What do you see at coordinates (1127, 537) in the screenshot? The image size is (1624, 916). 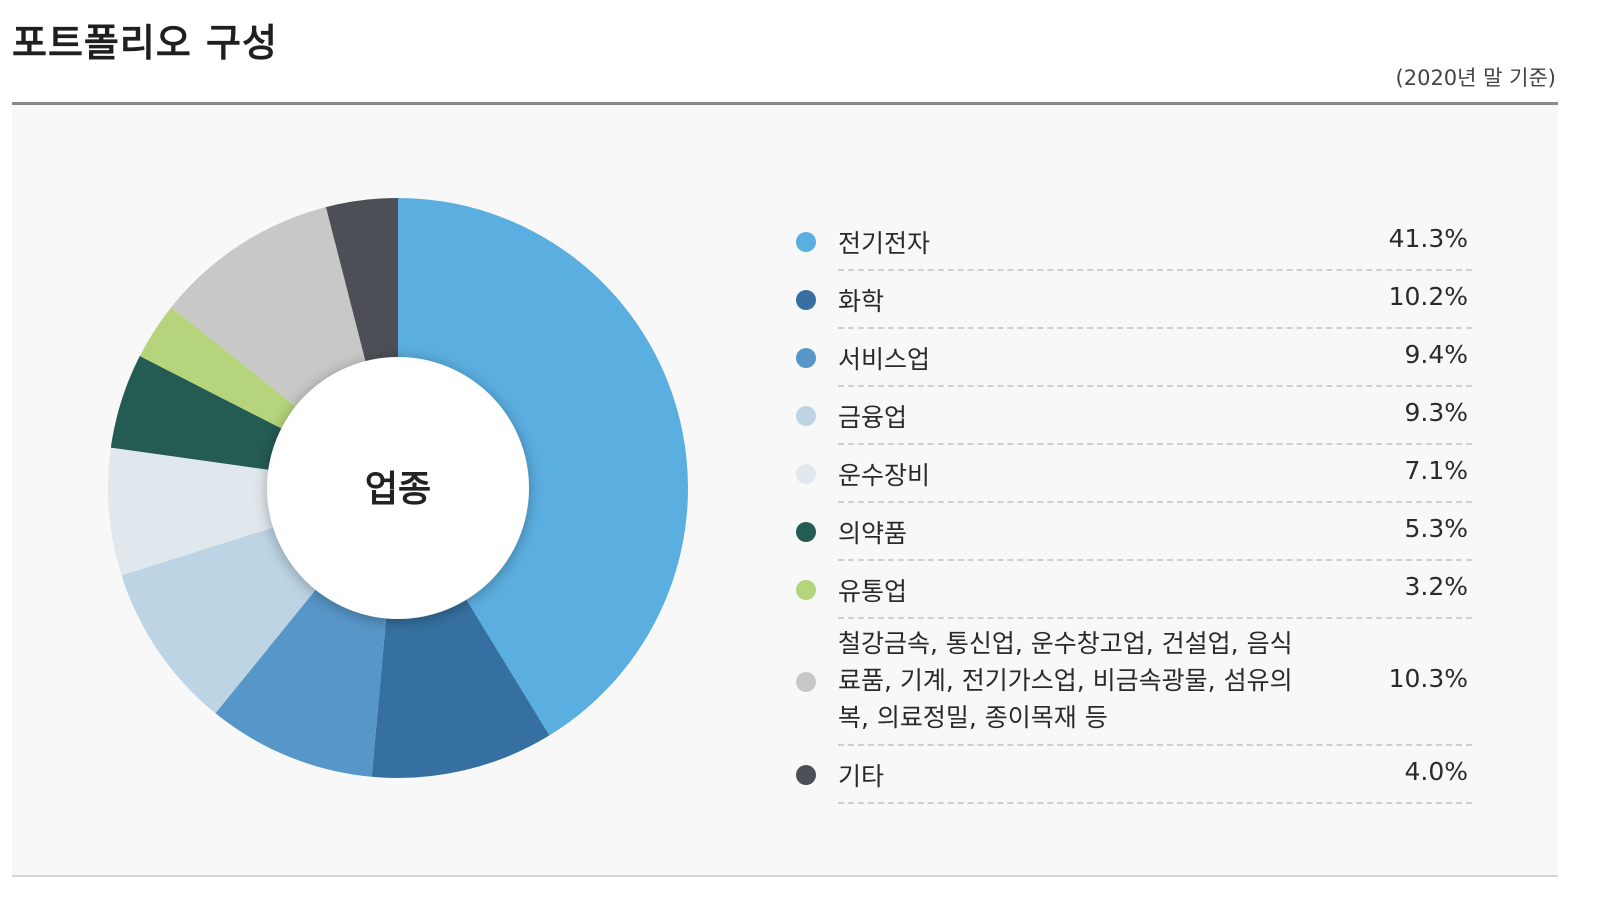 I see `legend-item: 의약품 5.3%` at bounding box center [1127, 537].